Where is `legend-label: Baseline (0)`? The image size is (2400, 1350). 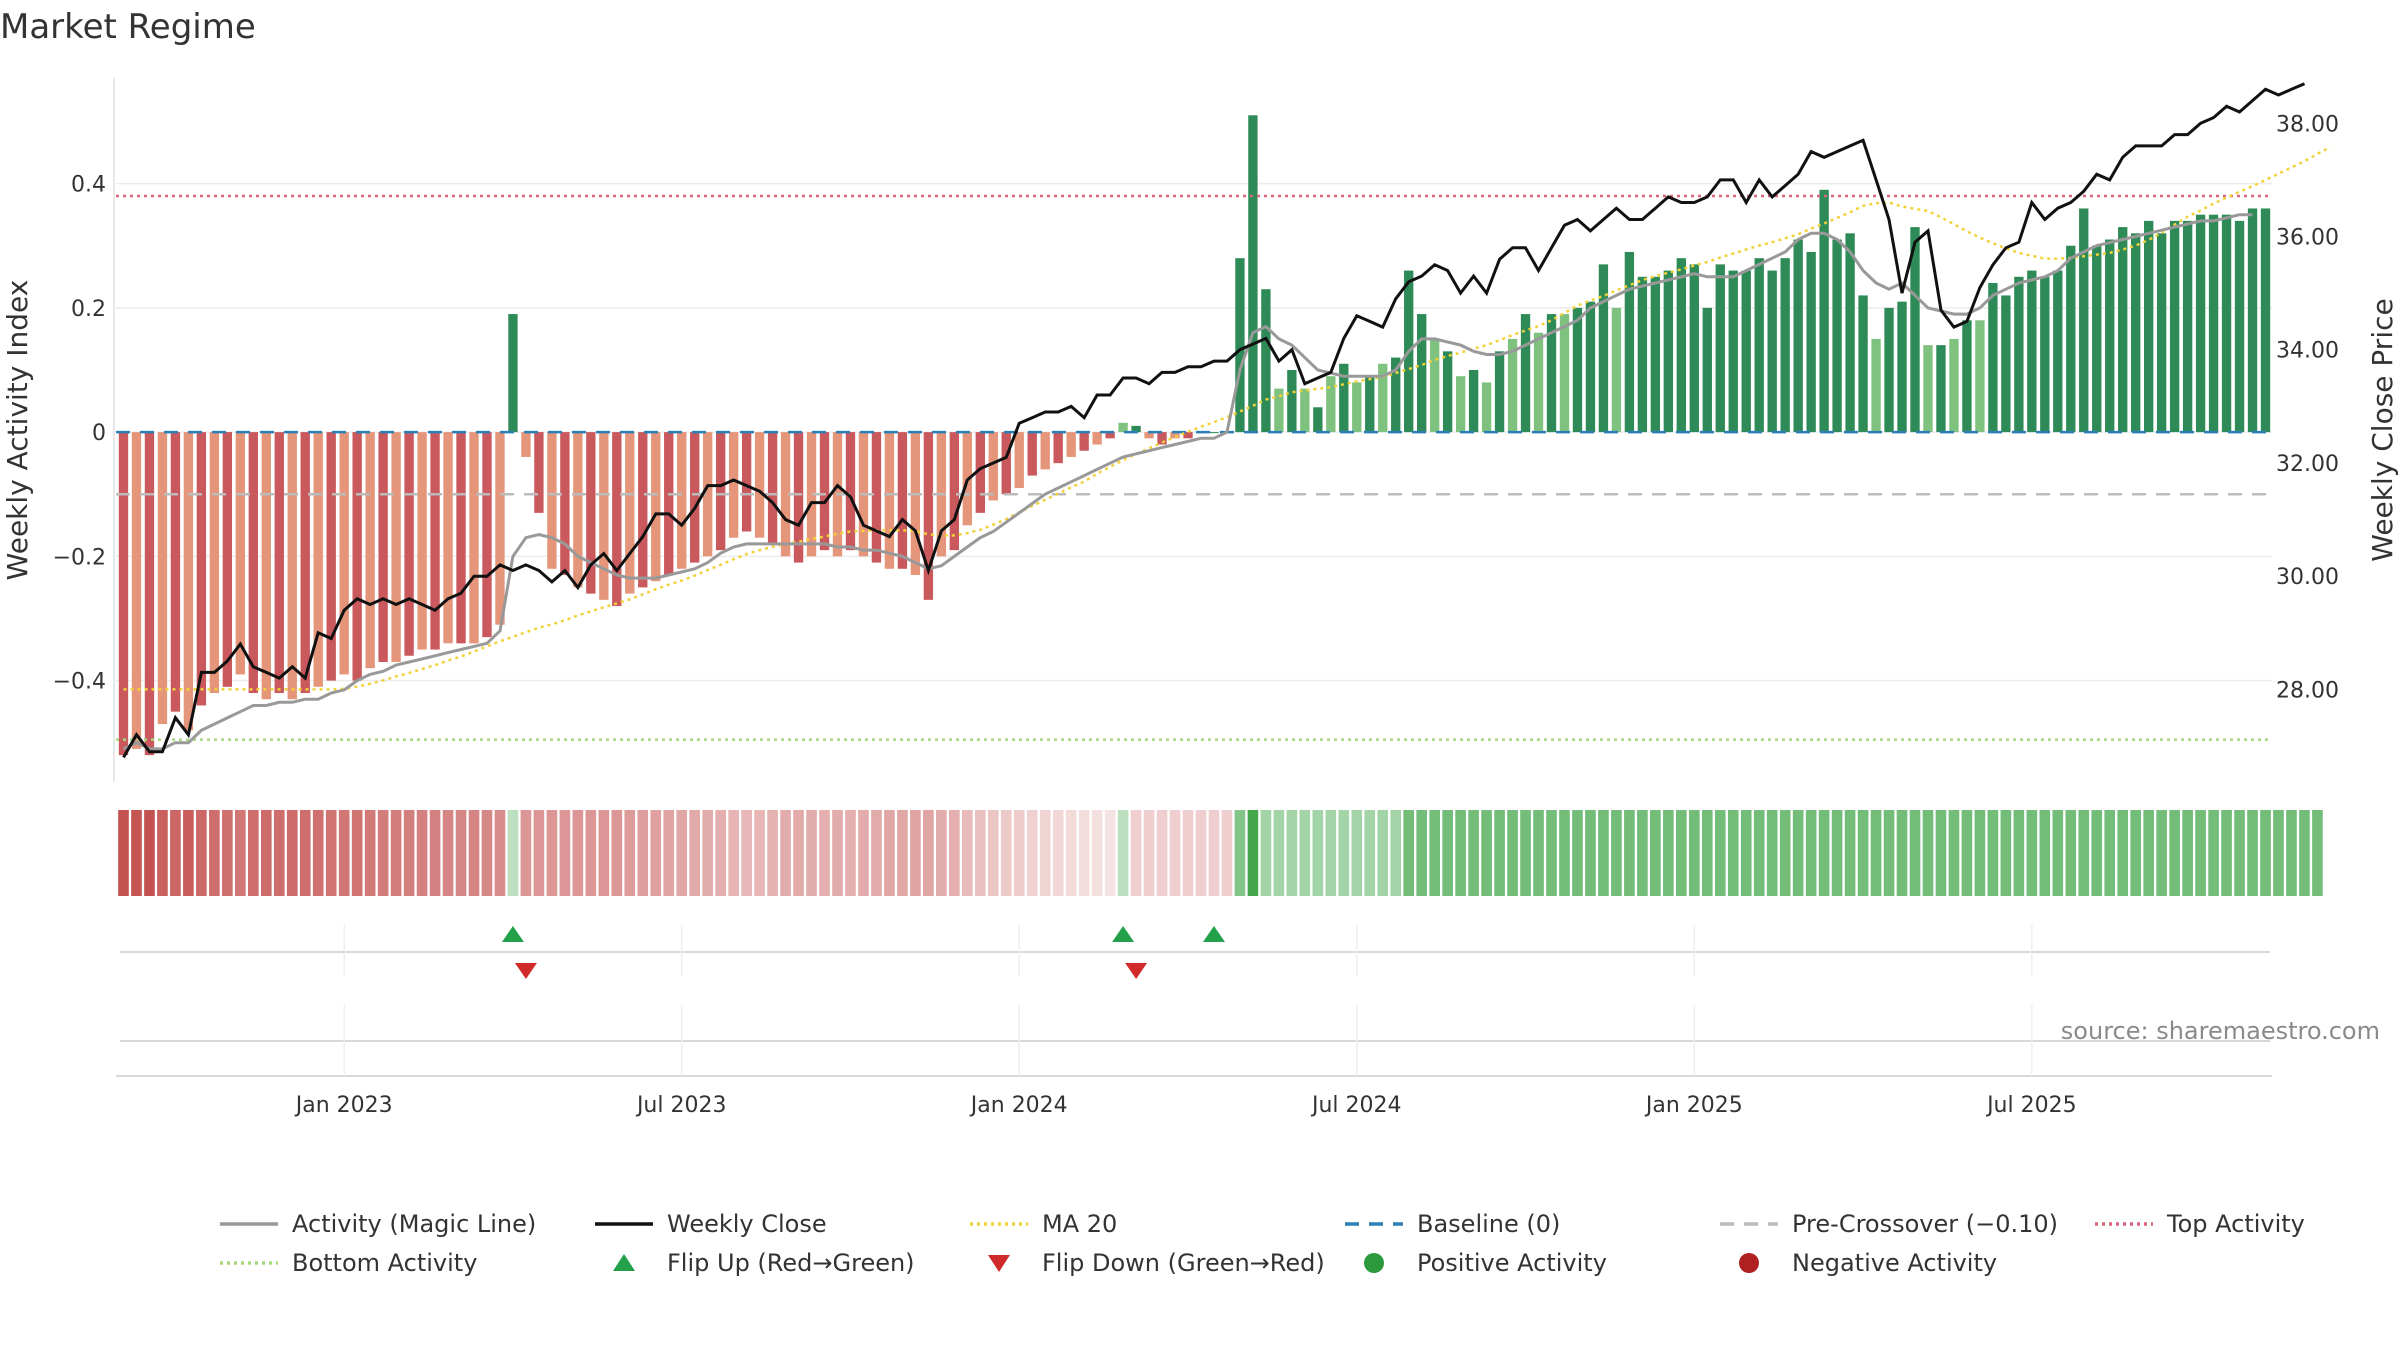
legend-label: Baseline (0) is located at coordinates (1488, 1224).